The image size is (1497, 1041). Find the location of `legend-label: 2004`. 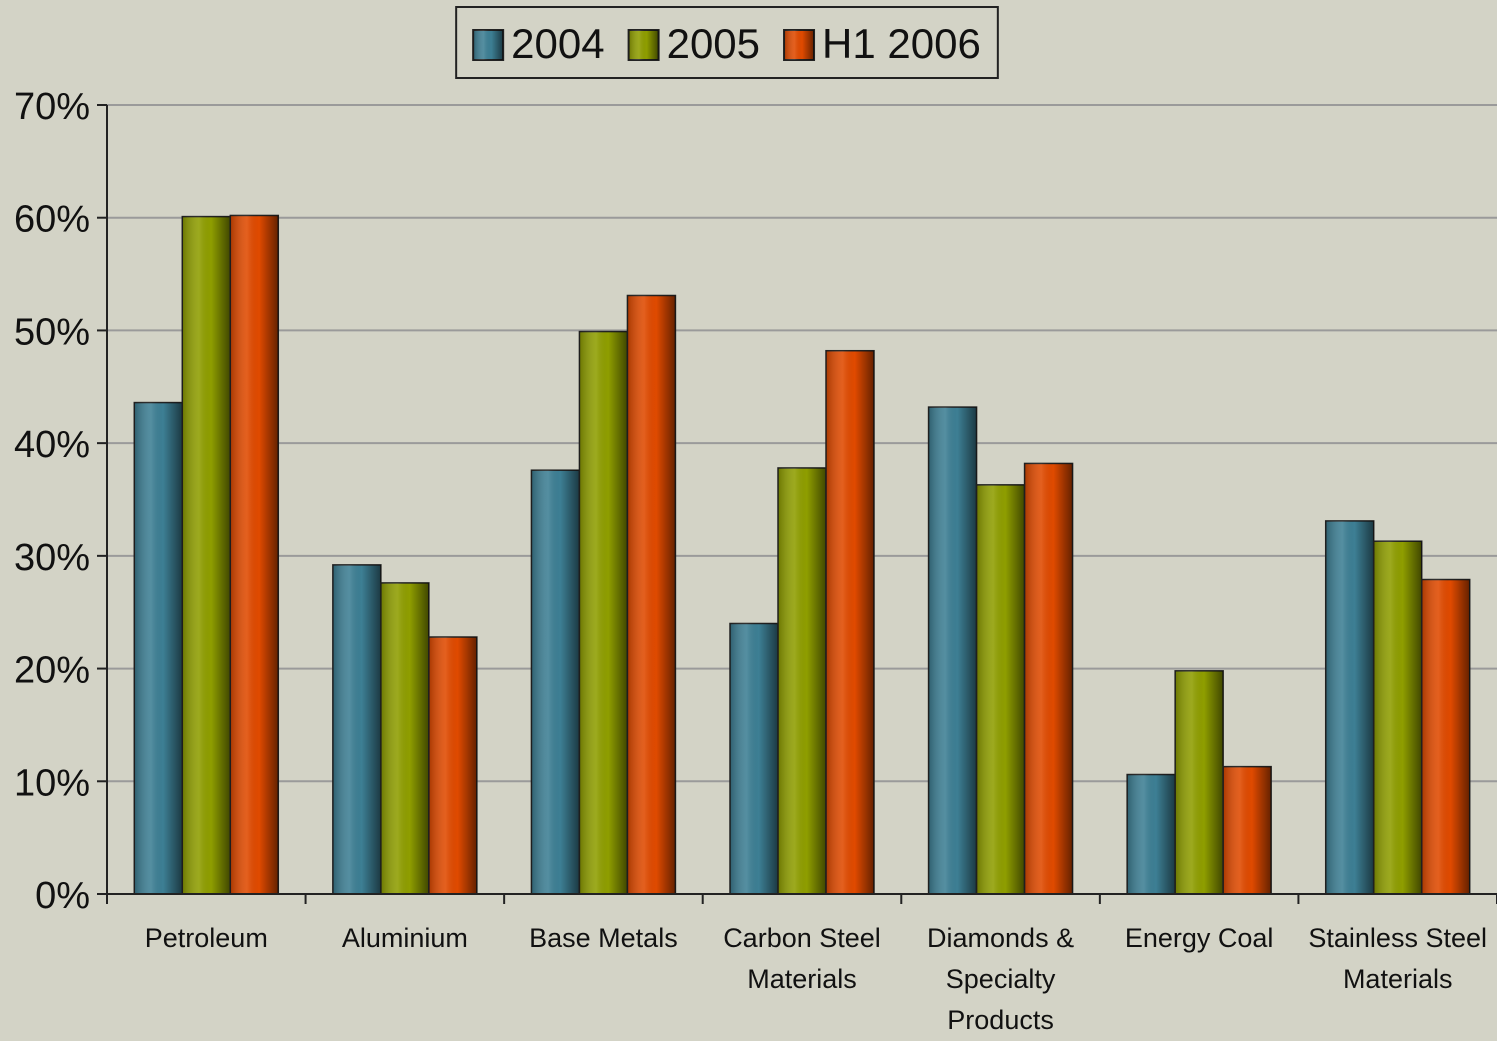

legend-label: 2004 is located at coordinates (557, 43).